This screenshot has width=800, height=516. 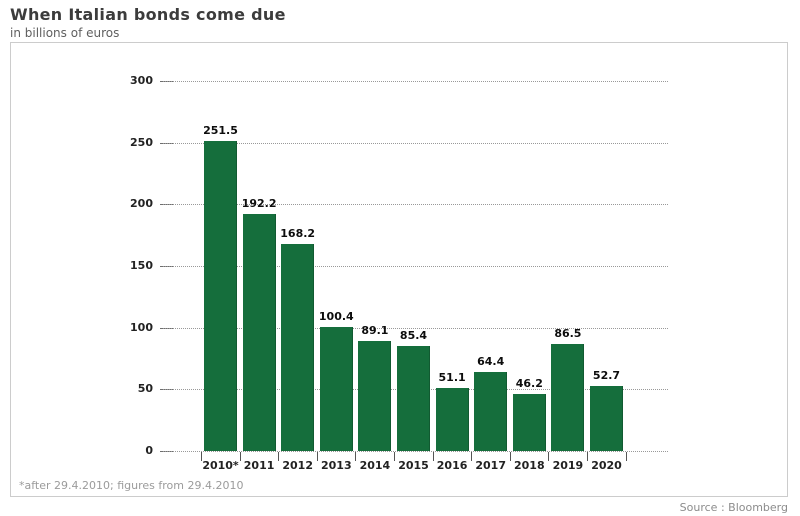 I want to click on bar-value-label: 192.2, so click(x=259, y=203).